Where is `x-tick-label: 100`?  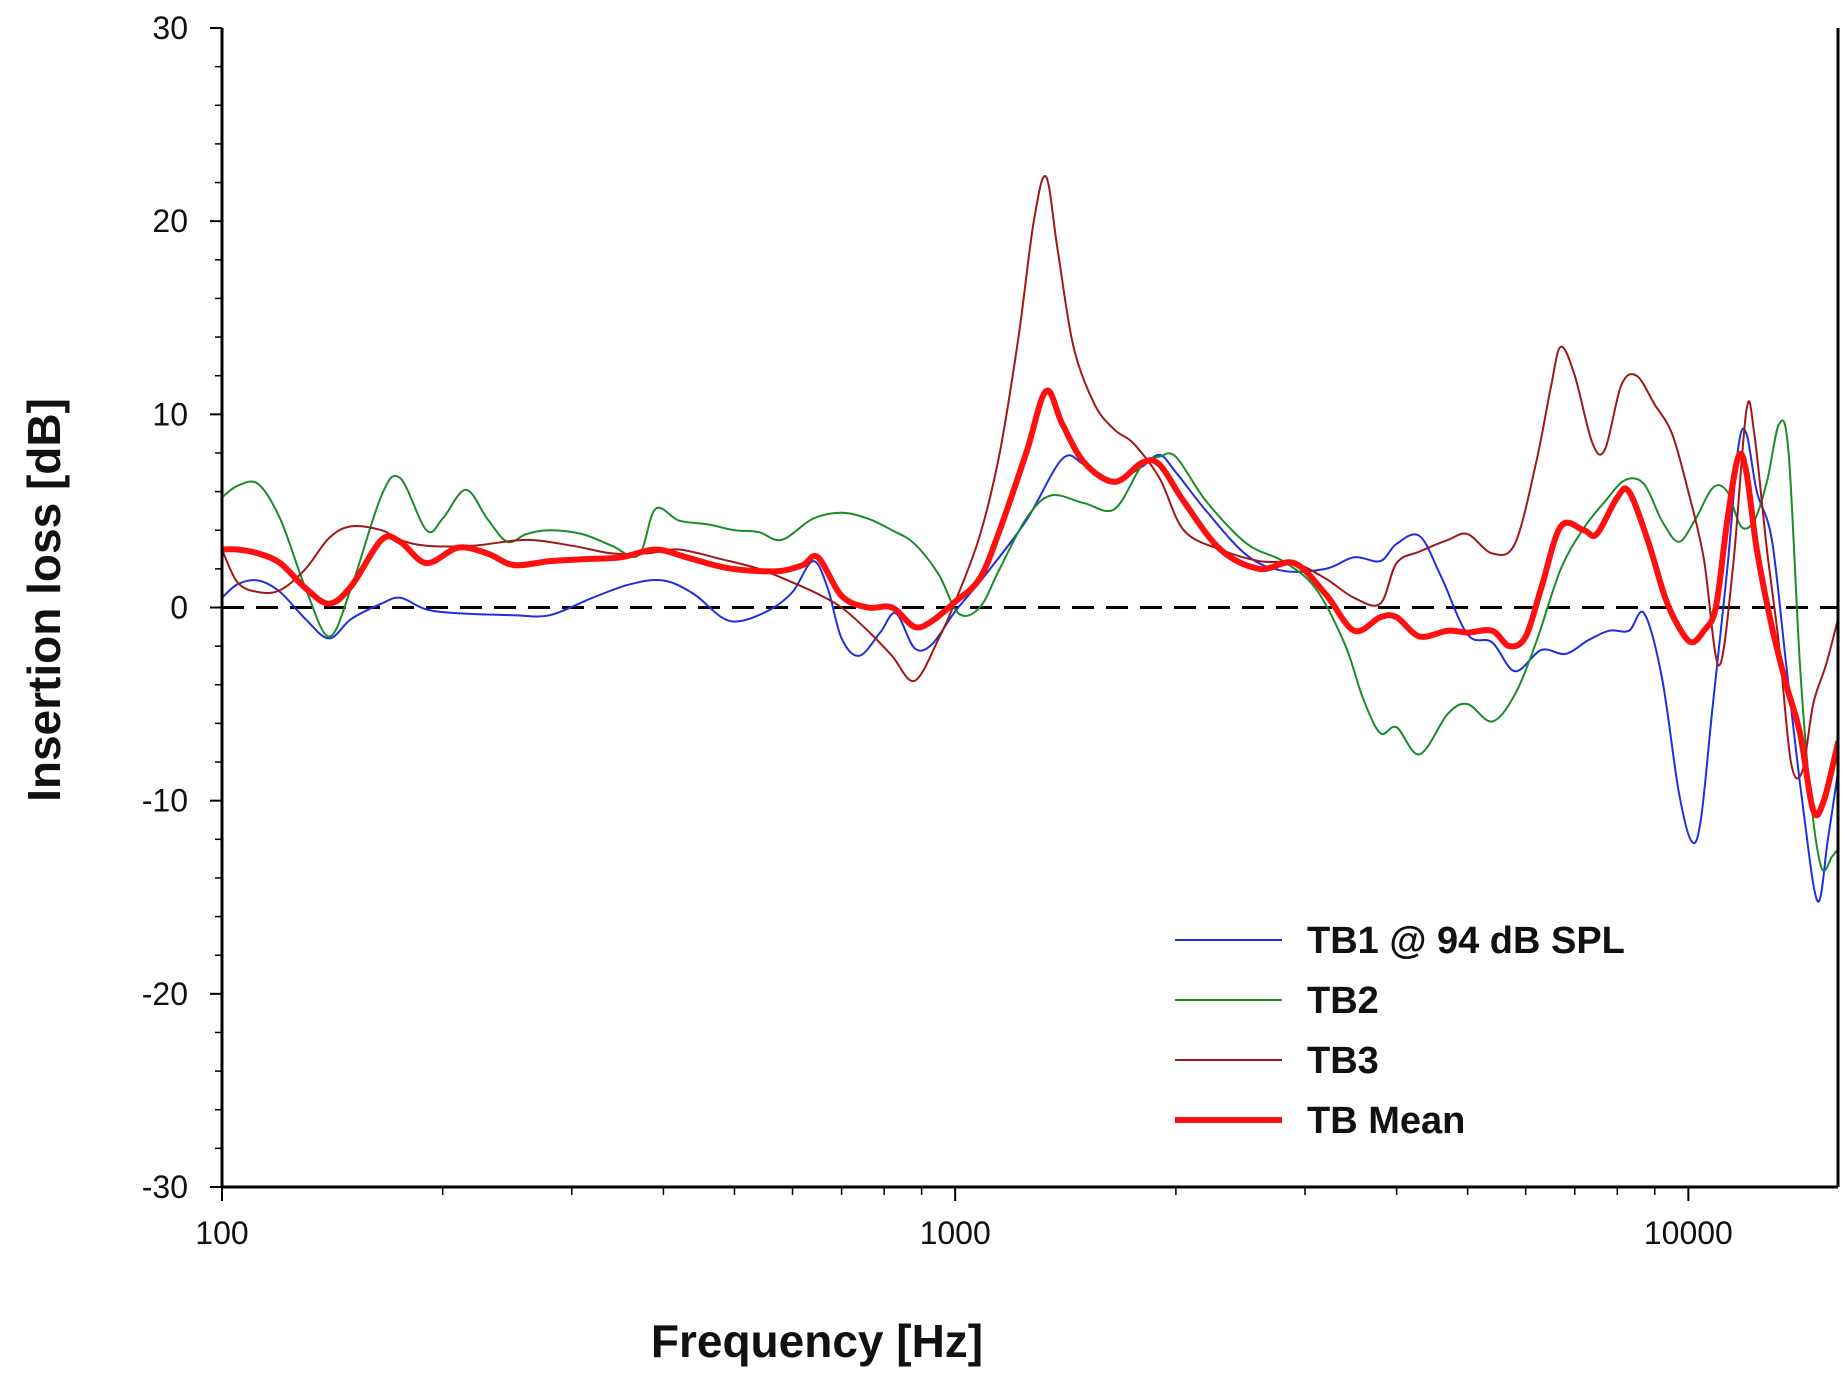
x-tick-label: 100 is located at coordinates (221, 1233).